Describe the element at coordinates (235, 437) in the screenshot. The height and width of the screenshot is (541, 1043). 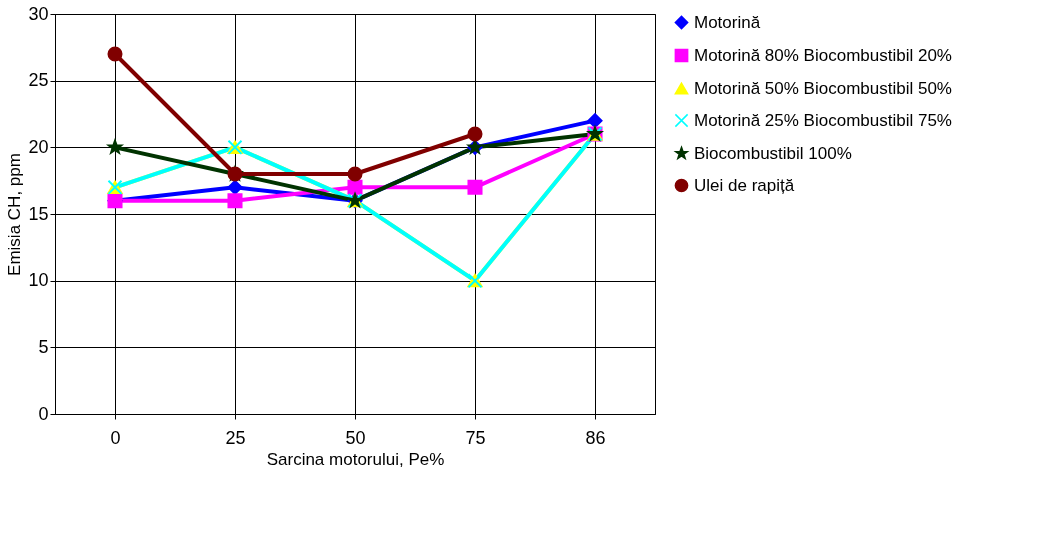
I see `x-tick-label: 25` at that location.